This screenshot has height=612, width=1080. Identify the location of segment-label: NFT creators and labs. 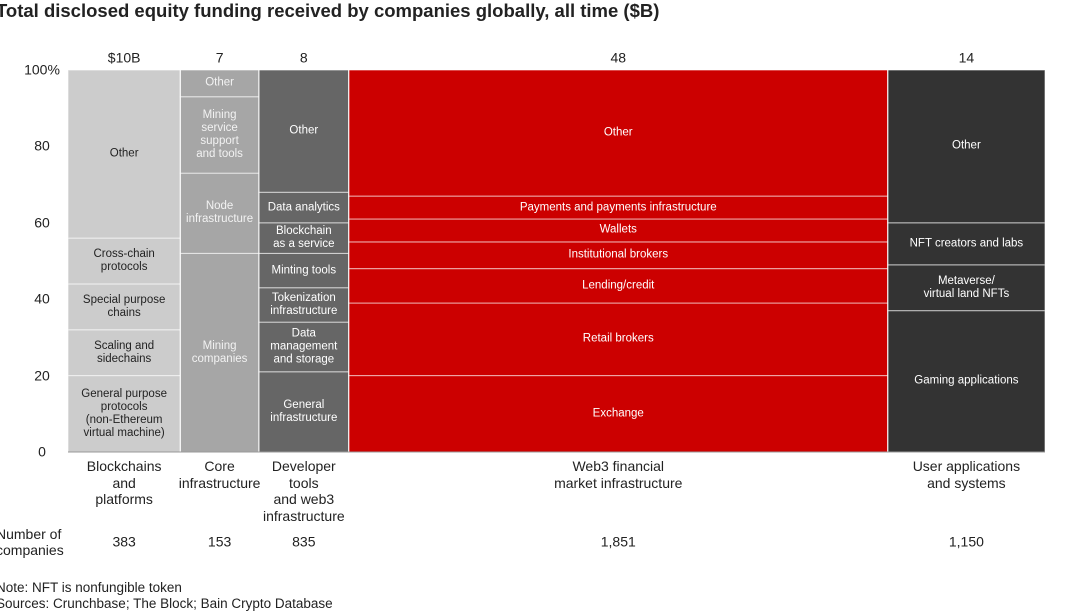
(966, 243).